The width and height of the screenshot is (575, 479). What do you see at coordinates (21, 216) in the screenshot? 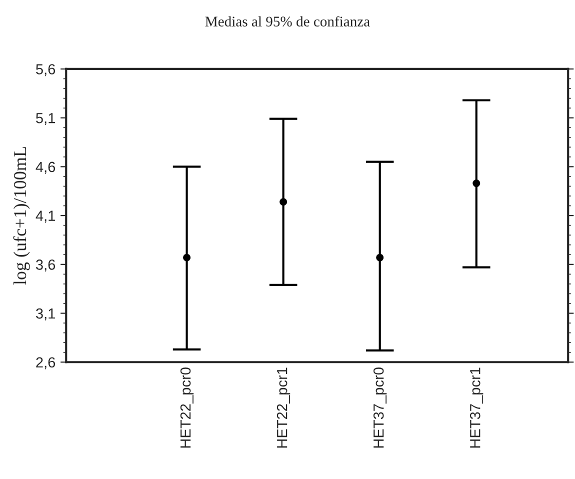
I see `y-axis-title: log (ufc+1)/100mL` at bounding box center [21, 216].